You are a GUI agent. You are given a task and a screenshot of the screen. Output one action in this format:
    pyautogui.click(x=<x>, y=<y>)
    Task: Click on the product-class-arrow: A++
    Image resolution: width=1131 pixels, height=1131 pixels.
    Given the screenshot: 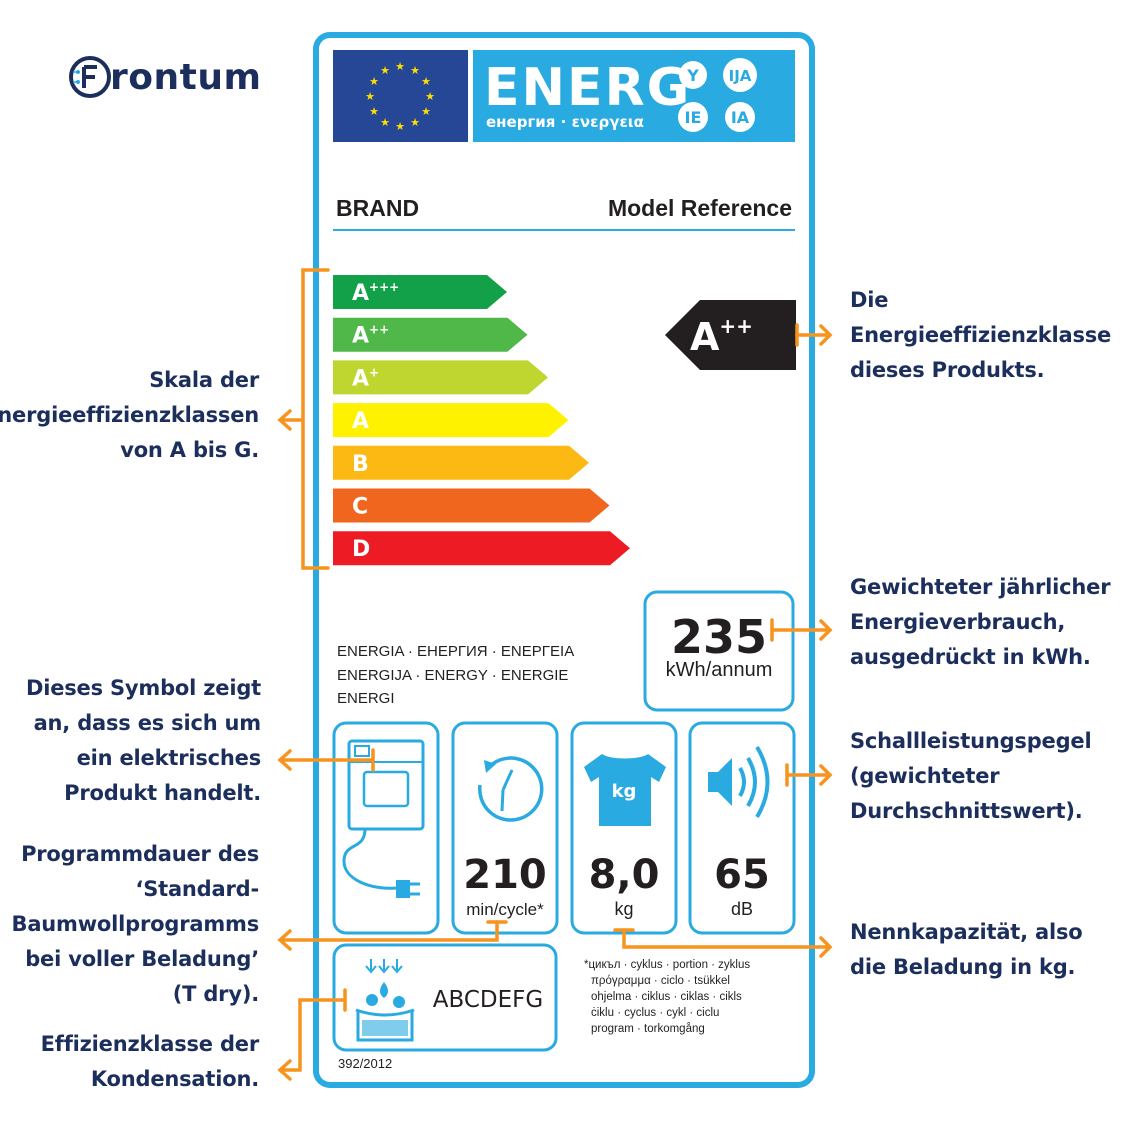 What is the action you would take?
    pyautogui.click(x=730, y=335)
    